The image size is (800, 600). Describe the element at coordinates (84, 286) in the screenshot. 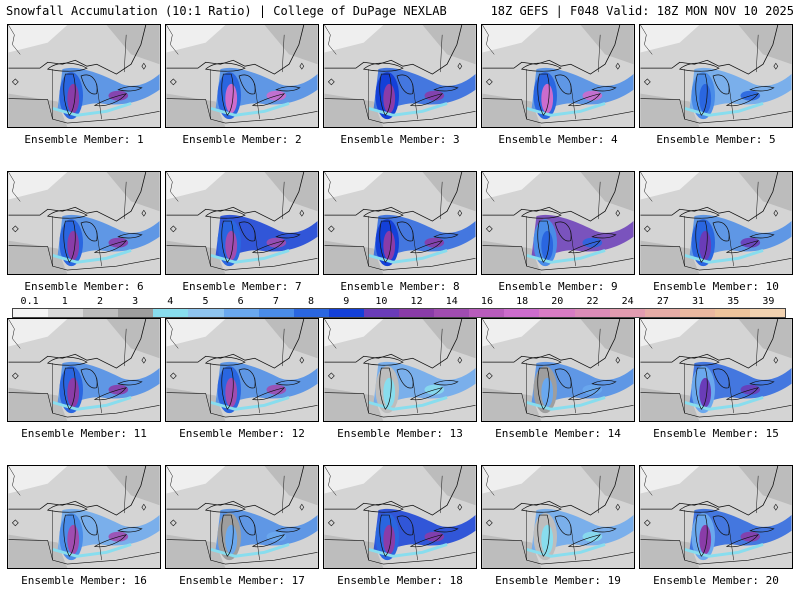

I see `ensemble-member-label: Ensemble Member: 6` at that location.